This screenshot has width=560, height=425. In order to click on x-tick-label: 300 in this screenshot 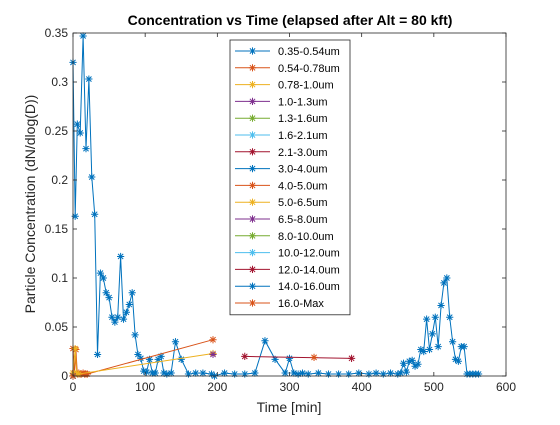, I will do `click(289, 387)`.